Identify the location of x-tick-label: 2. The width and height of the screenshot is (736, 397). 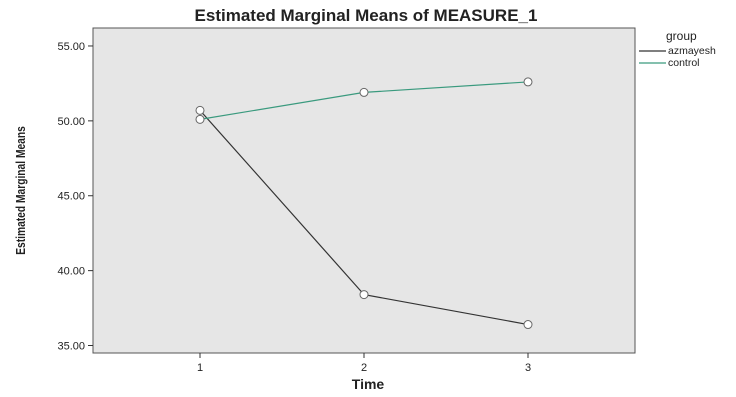
(364, 368).